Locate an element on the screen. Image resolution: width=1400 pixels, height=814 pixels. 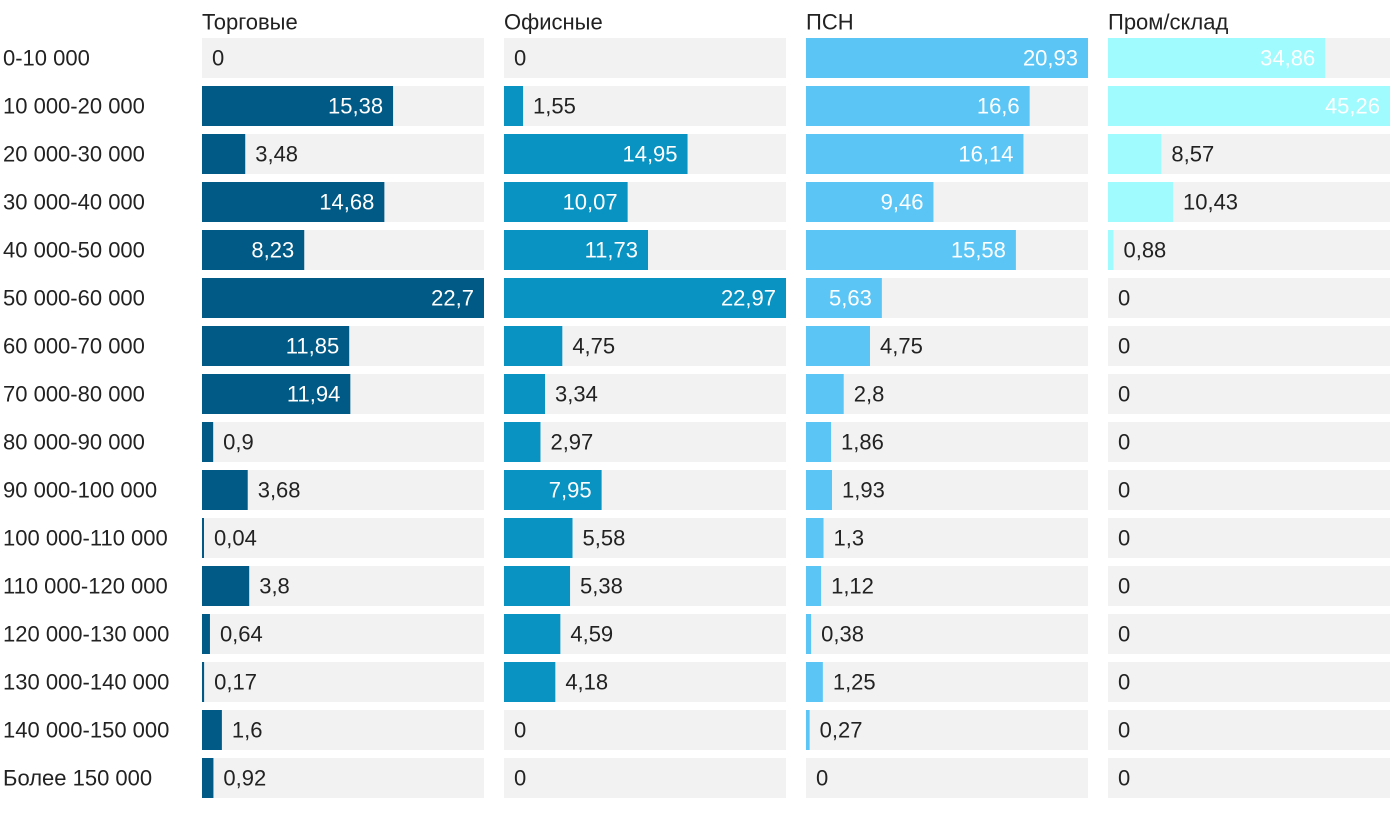
data-label: 0,9 is located at coordinates (238, 442).